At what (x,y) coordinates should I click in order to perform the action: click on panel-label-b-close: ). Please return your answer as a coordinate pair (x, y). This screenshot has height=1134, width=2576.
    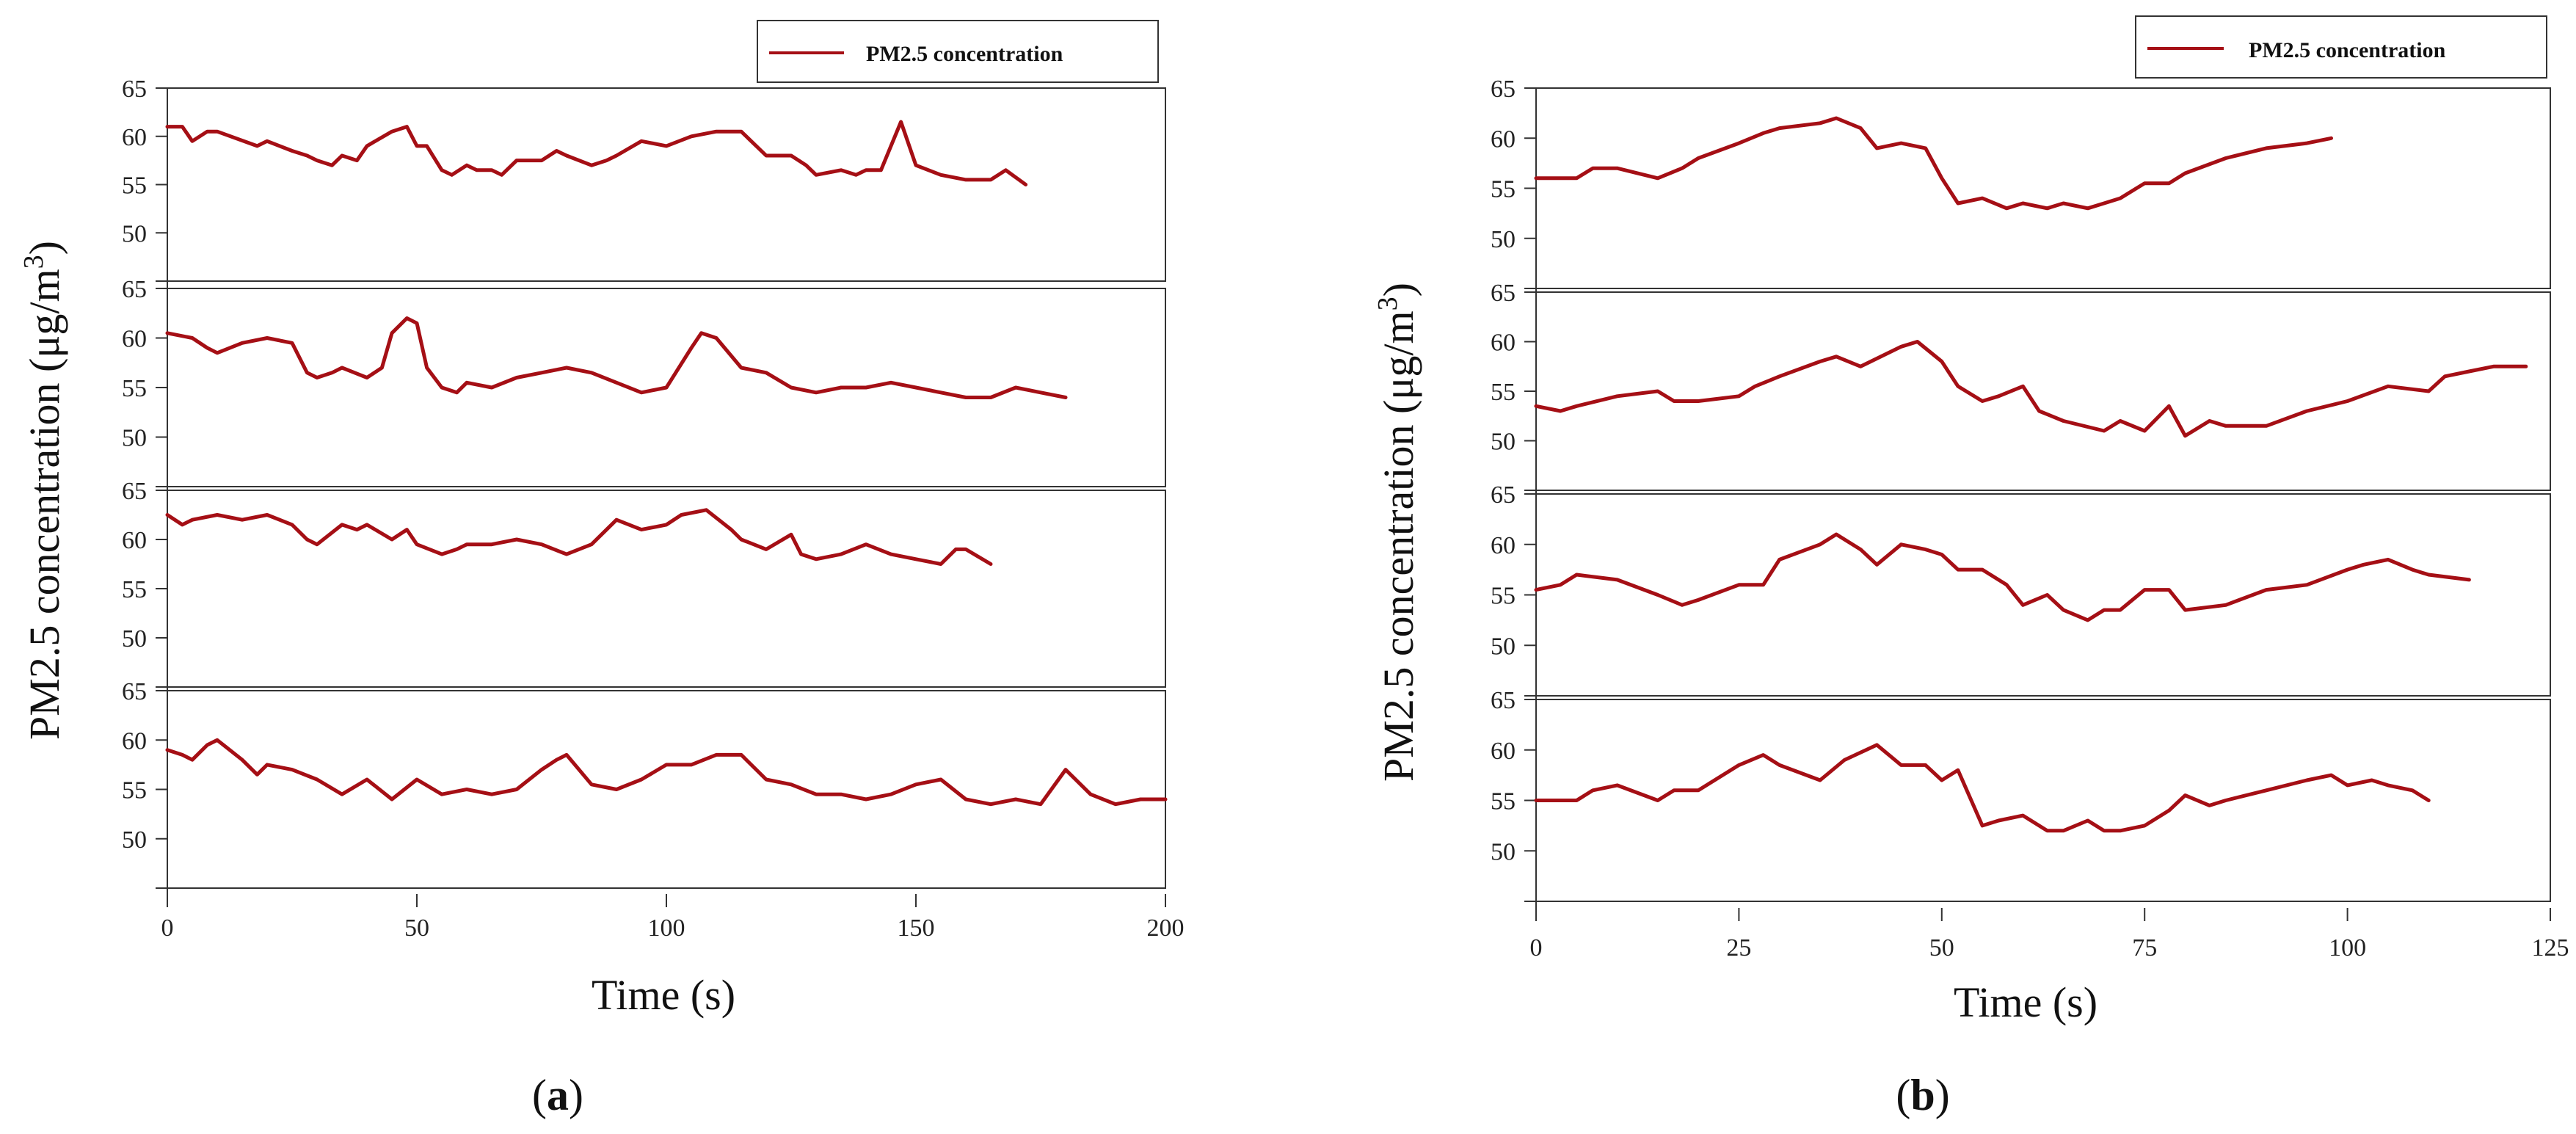
    Looking at the image, I should click on (1942, 1095).